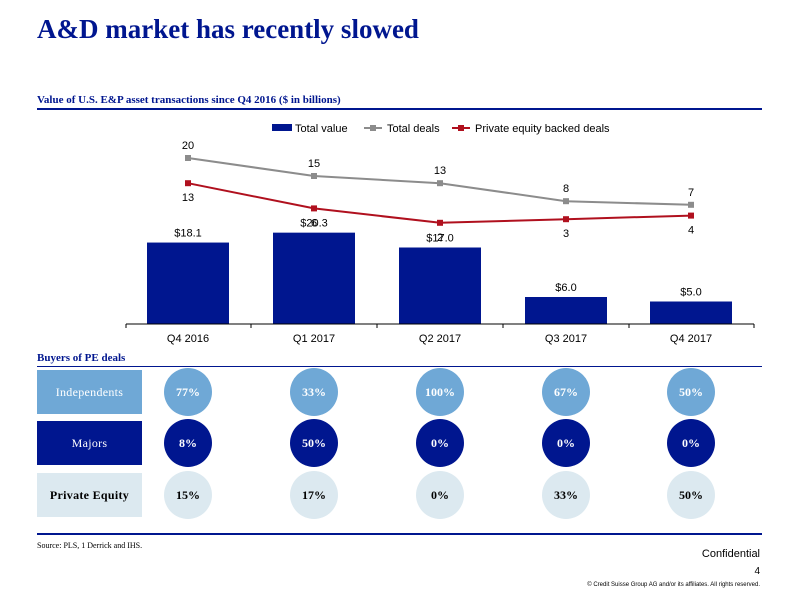 The height and width of the screenshot is (600, 800). Describe the element at coordinates (188, 443) in the screenshot. I see `buyer-share-circle: 8%` at that location.